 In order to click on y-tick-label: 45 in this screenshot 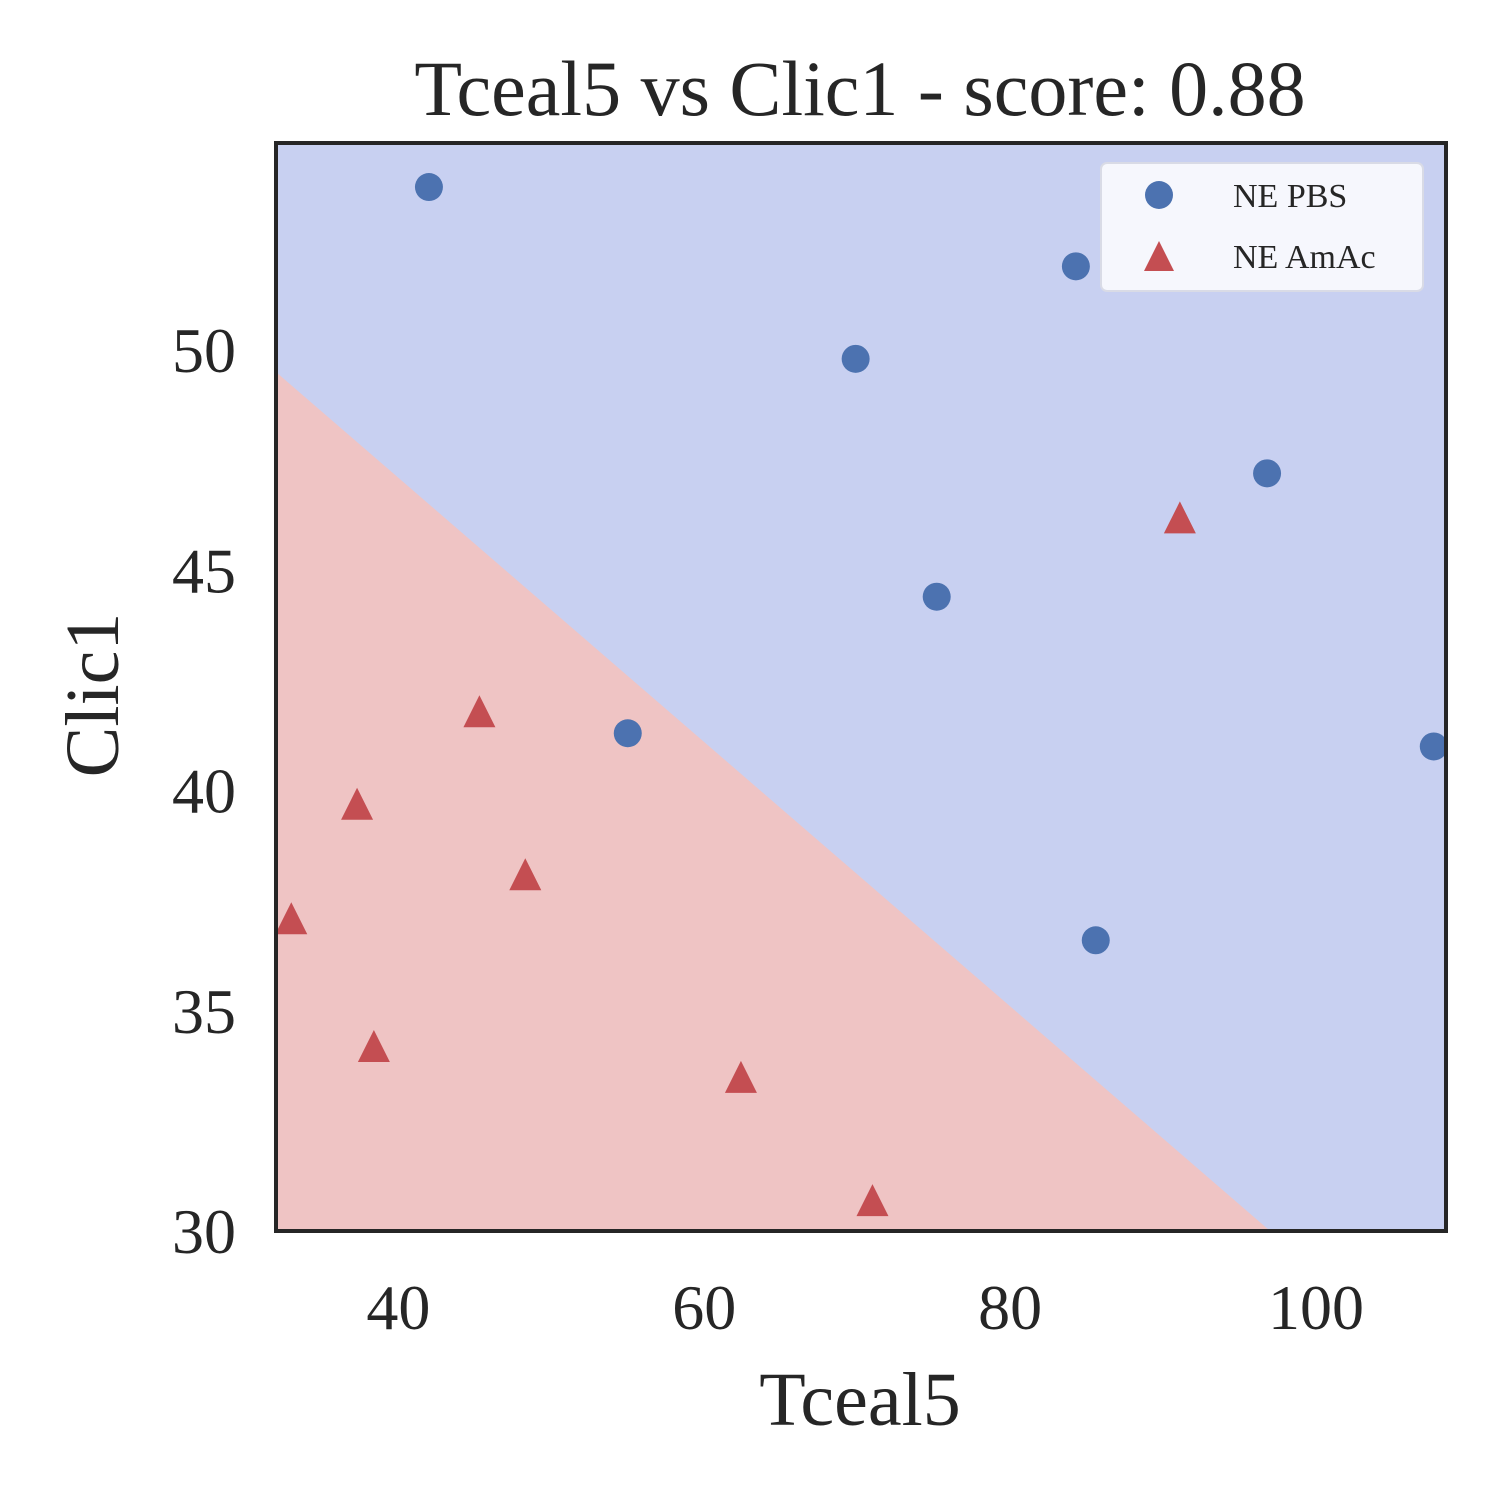, I will do `click(204, 570)`.